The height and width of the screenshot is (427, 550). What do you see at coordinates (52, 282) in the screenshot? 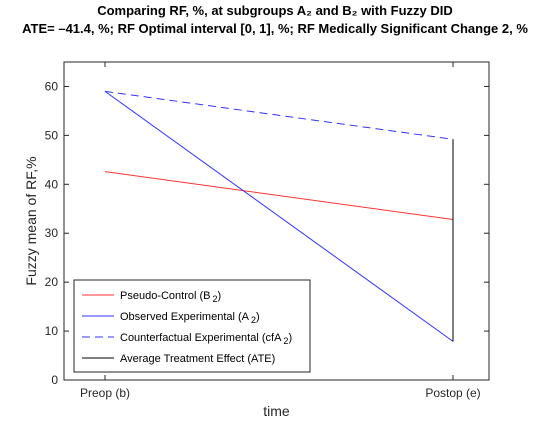
I see `y-tick-label: 20` at bounding box center [52, 282].